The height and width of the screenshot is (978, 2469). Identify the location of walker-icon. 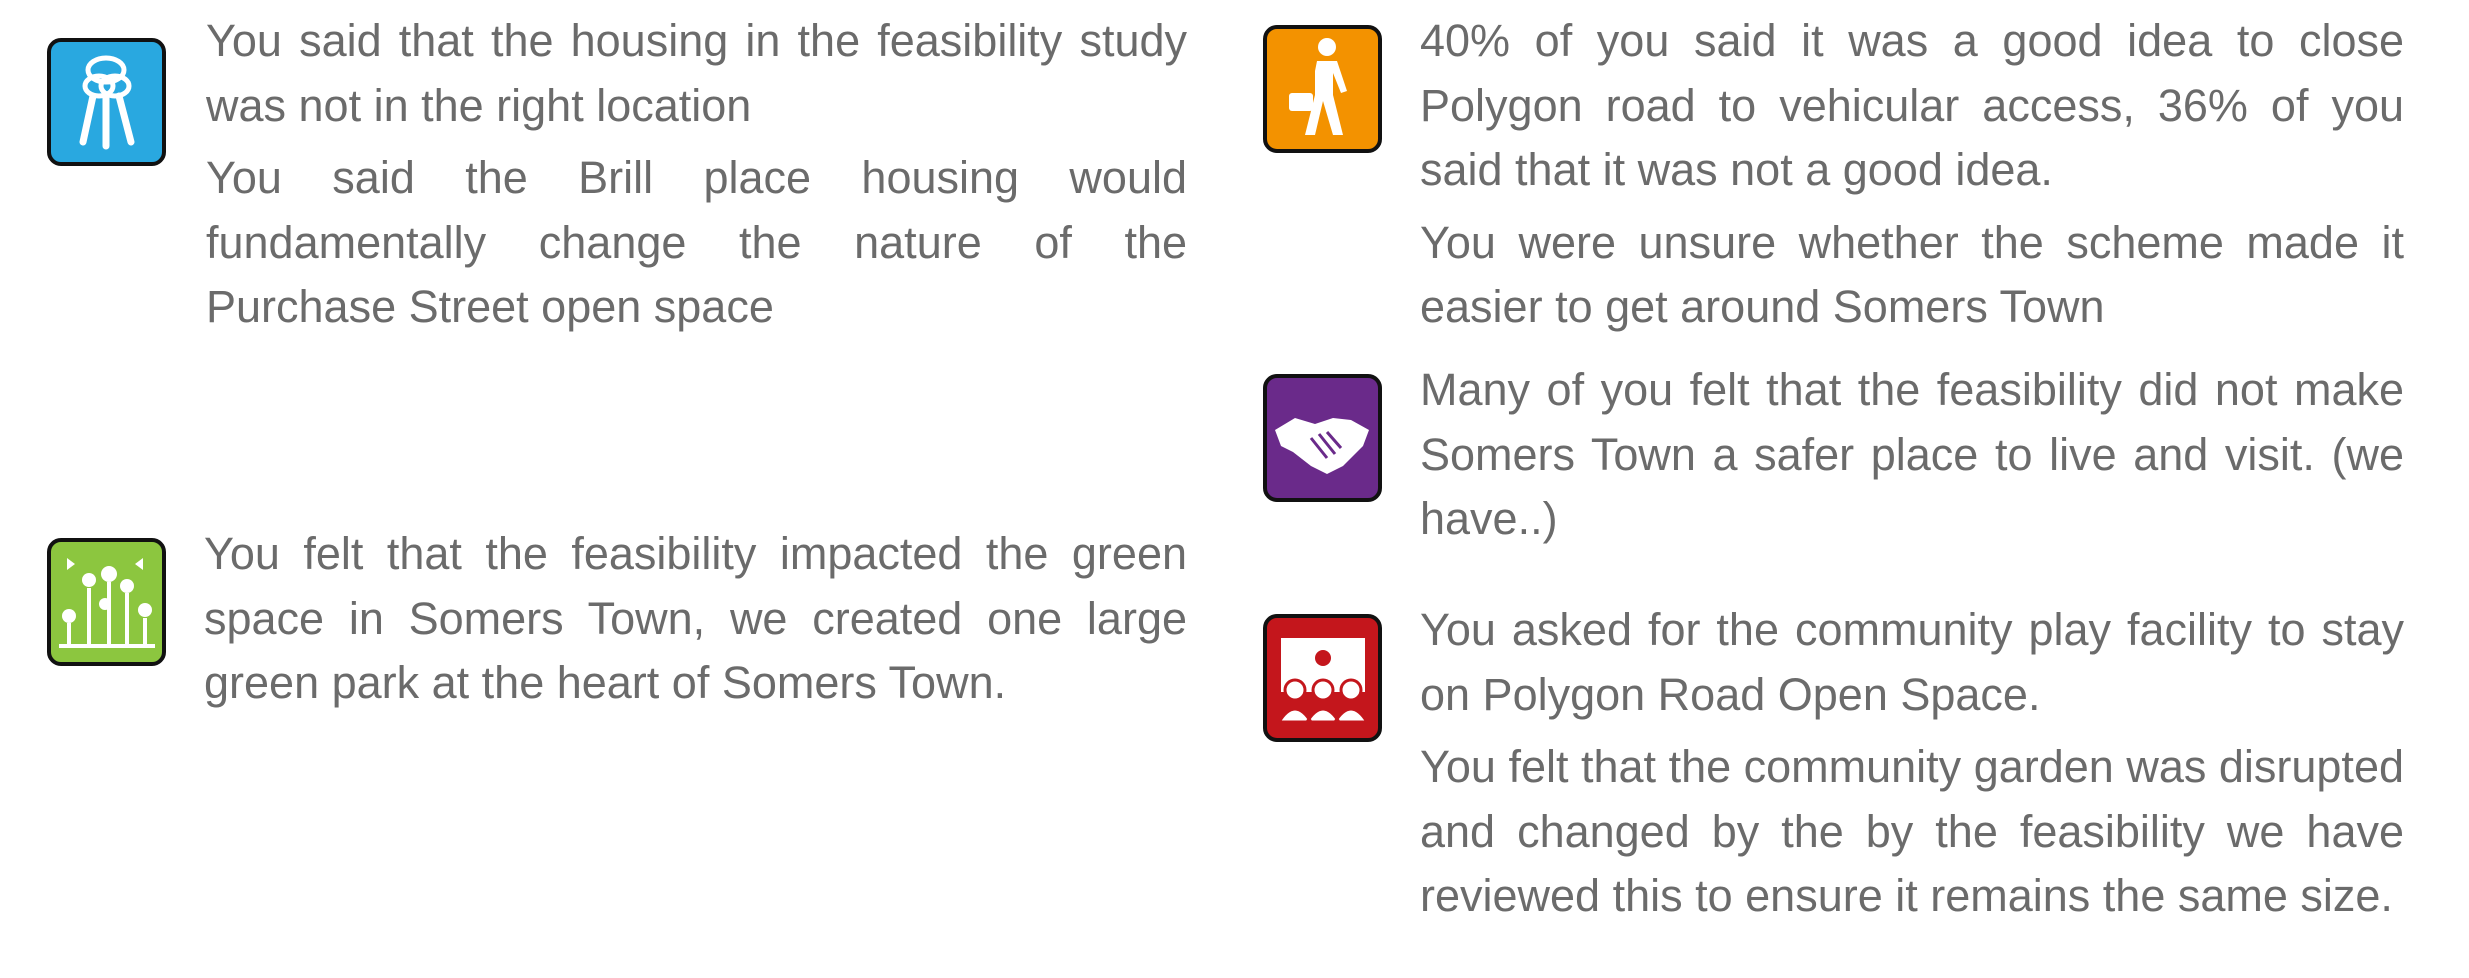
(1322, 89).